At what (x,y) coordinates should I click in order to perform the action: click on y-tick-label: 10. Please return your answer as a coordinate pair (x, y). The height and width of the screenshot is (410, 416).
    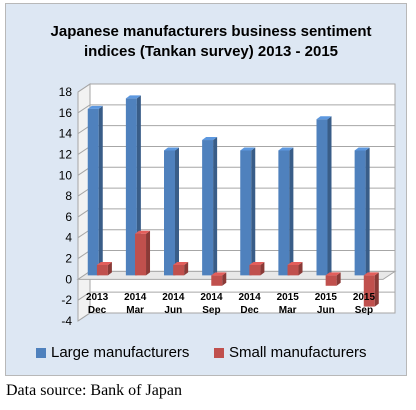
    Looking at the image, I should click on (66, 175).